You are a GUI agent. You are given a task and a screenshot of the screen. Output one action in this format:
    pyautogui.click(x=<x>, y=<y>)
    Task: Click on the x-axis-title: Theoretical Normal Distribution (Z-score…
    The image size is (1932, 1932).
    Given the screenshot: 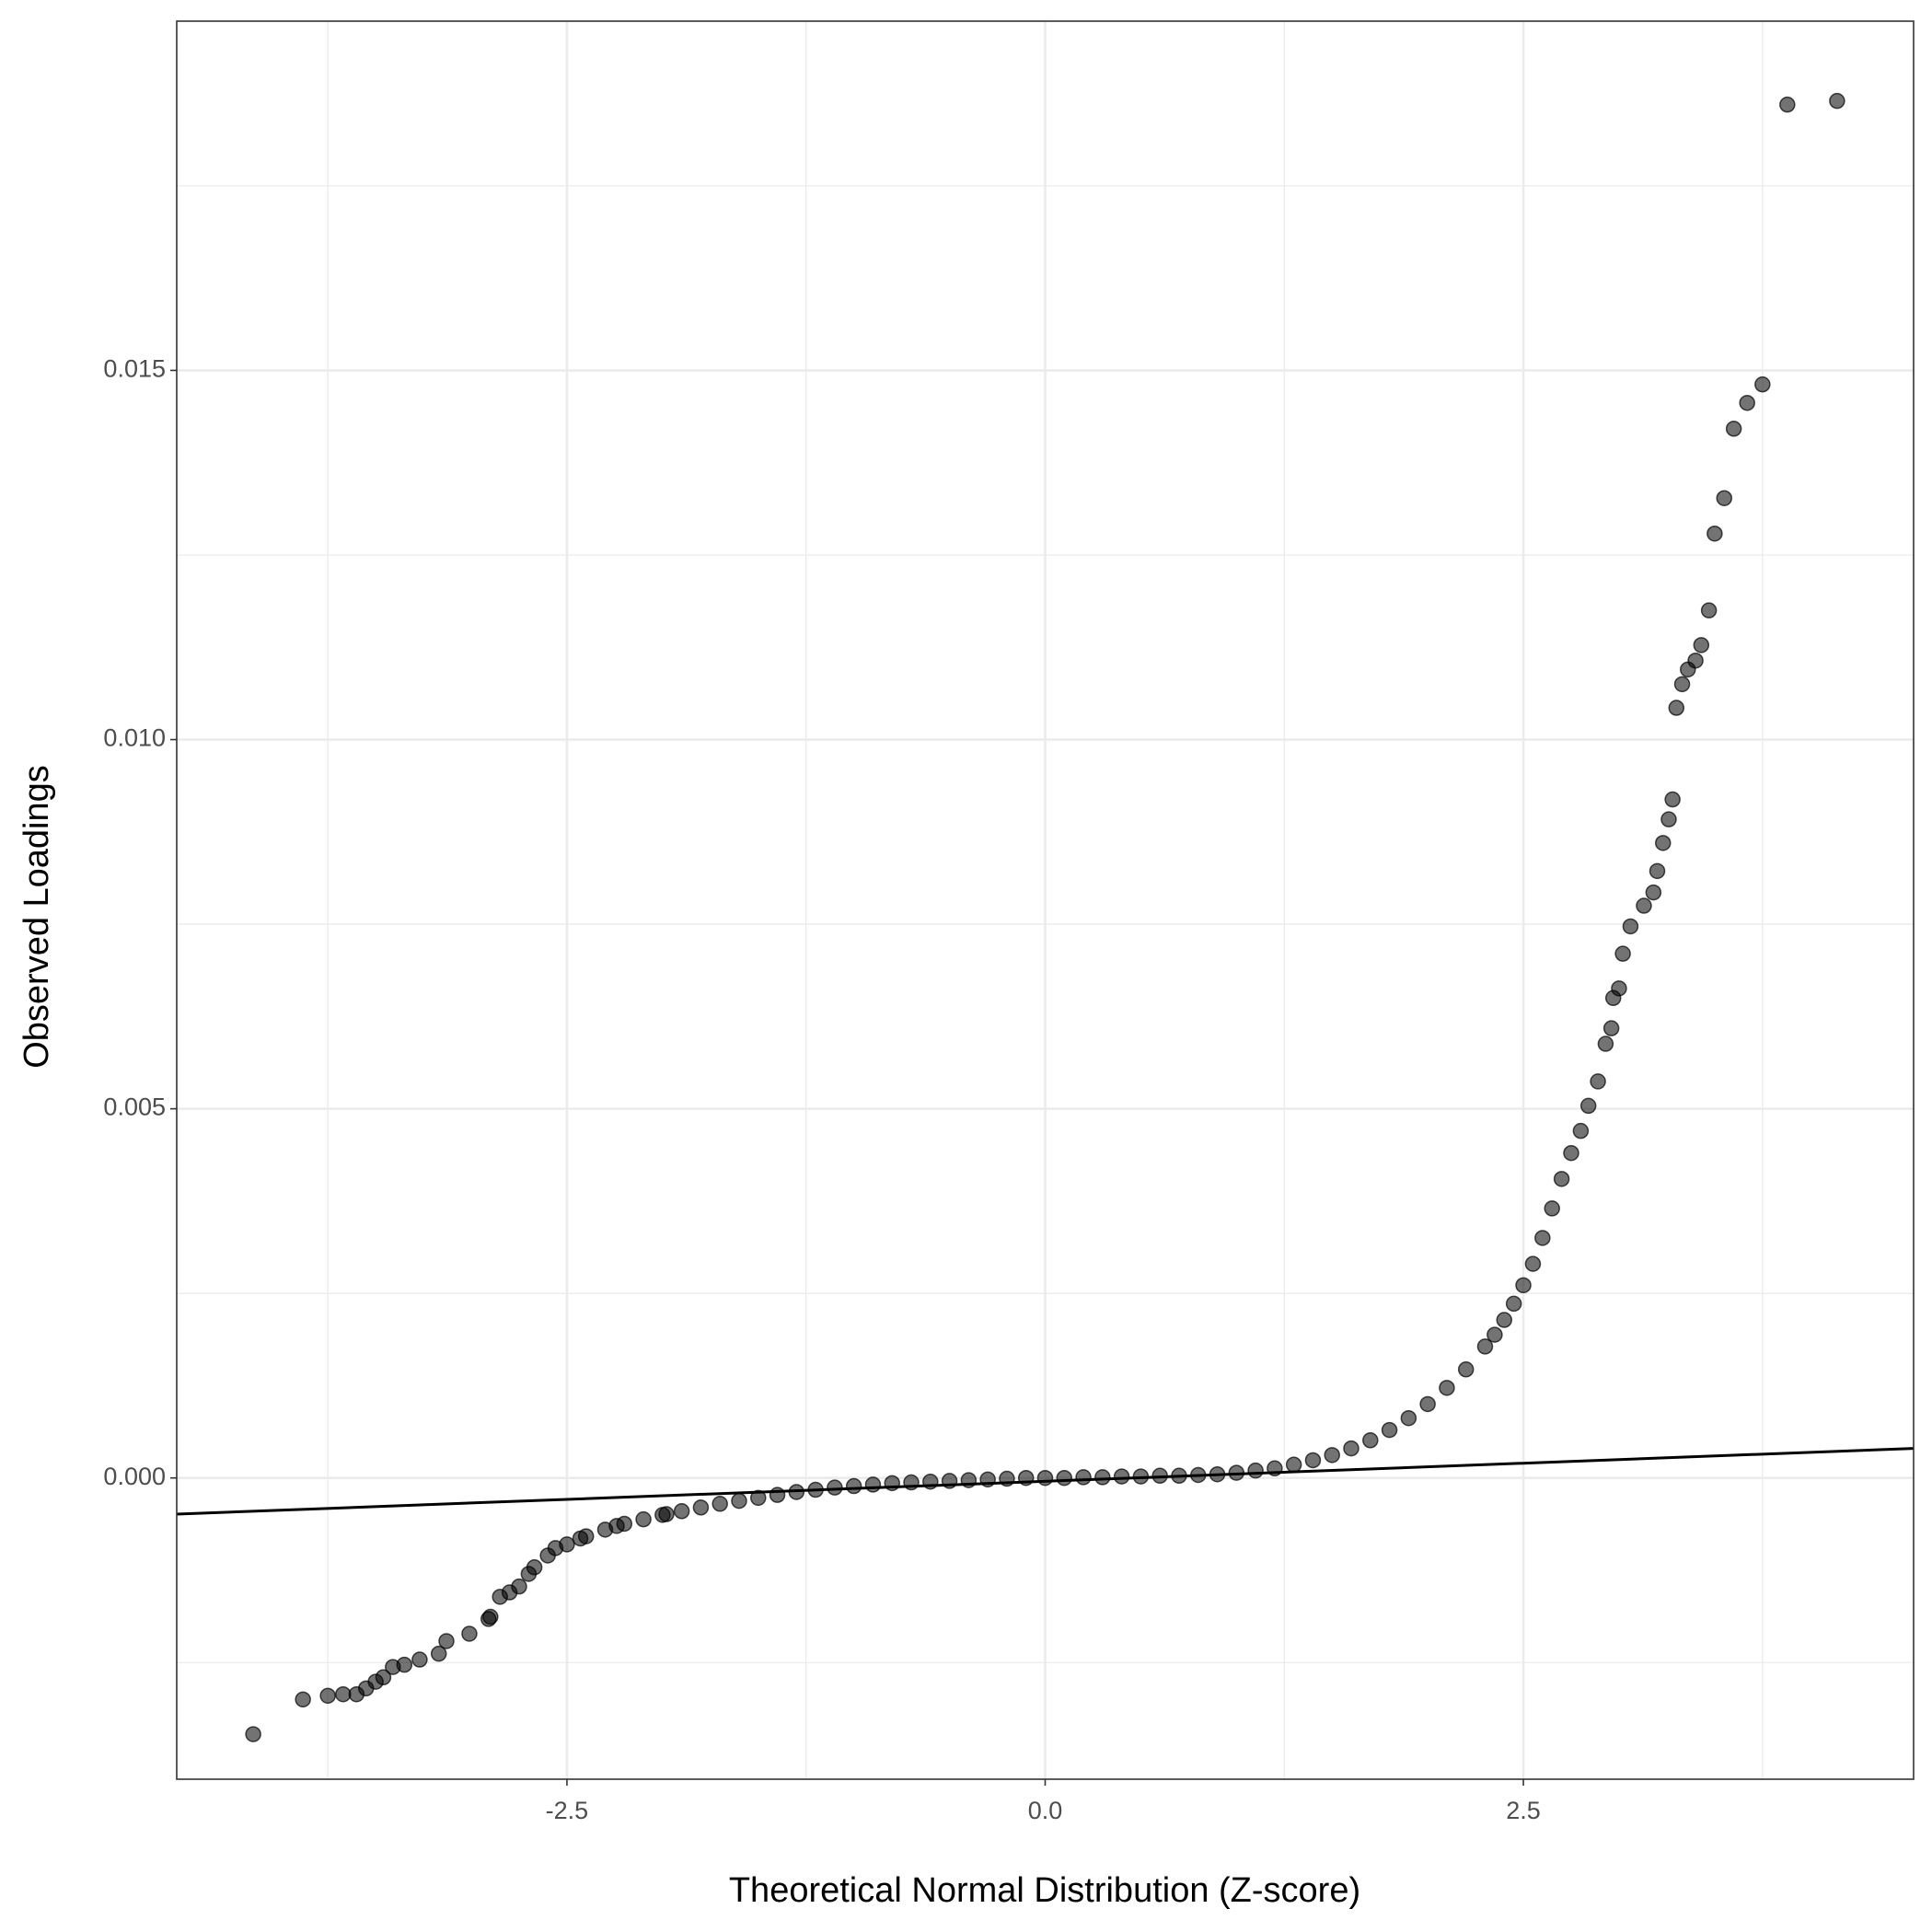 What is the action you would take?
    pyautogui.click(x=1045, y=1891)
    